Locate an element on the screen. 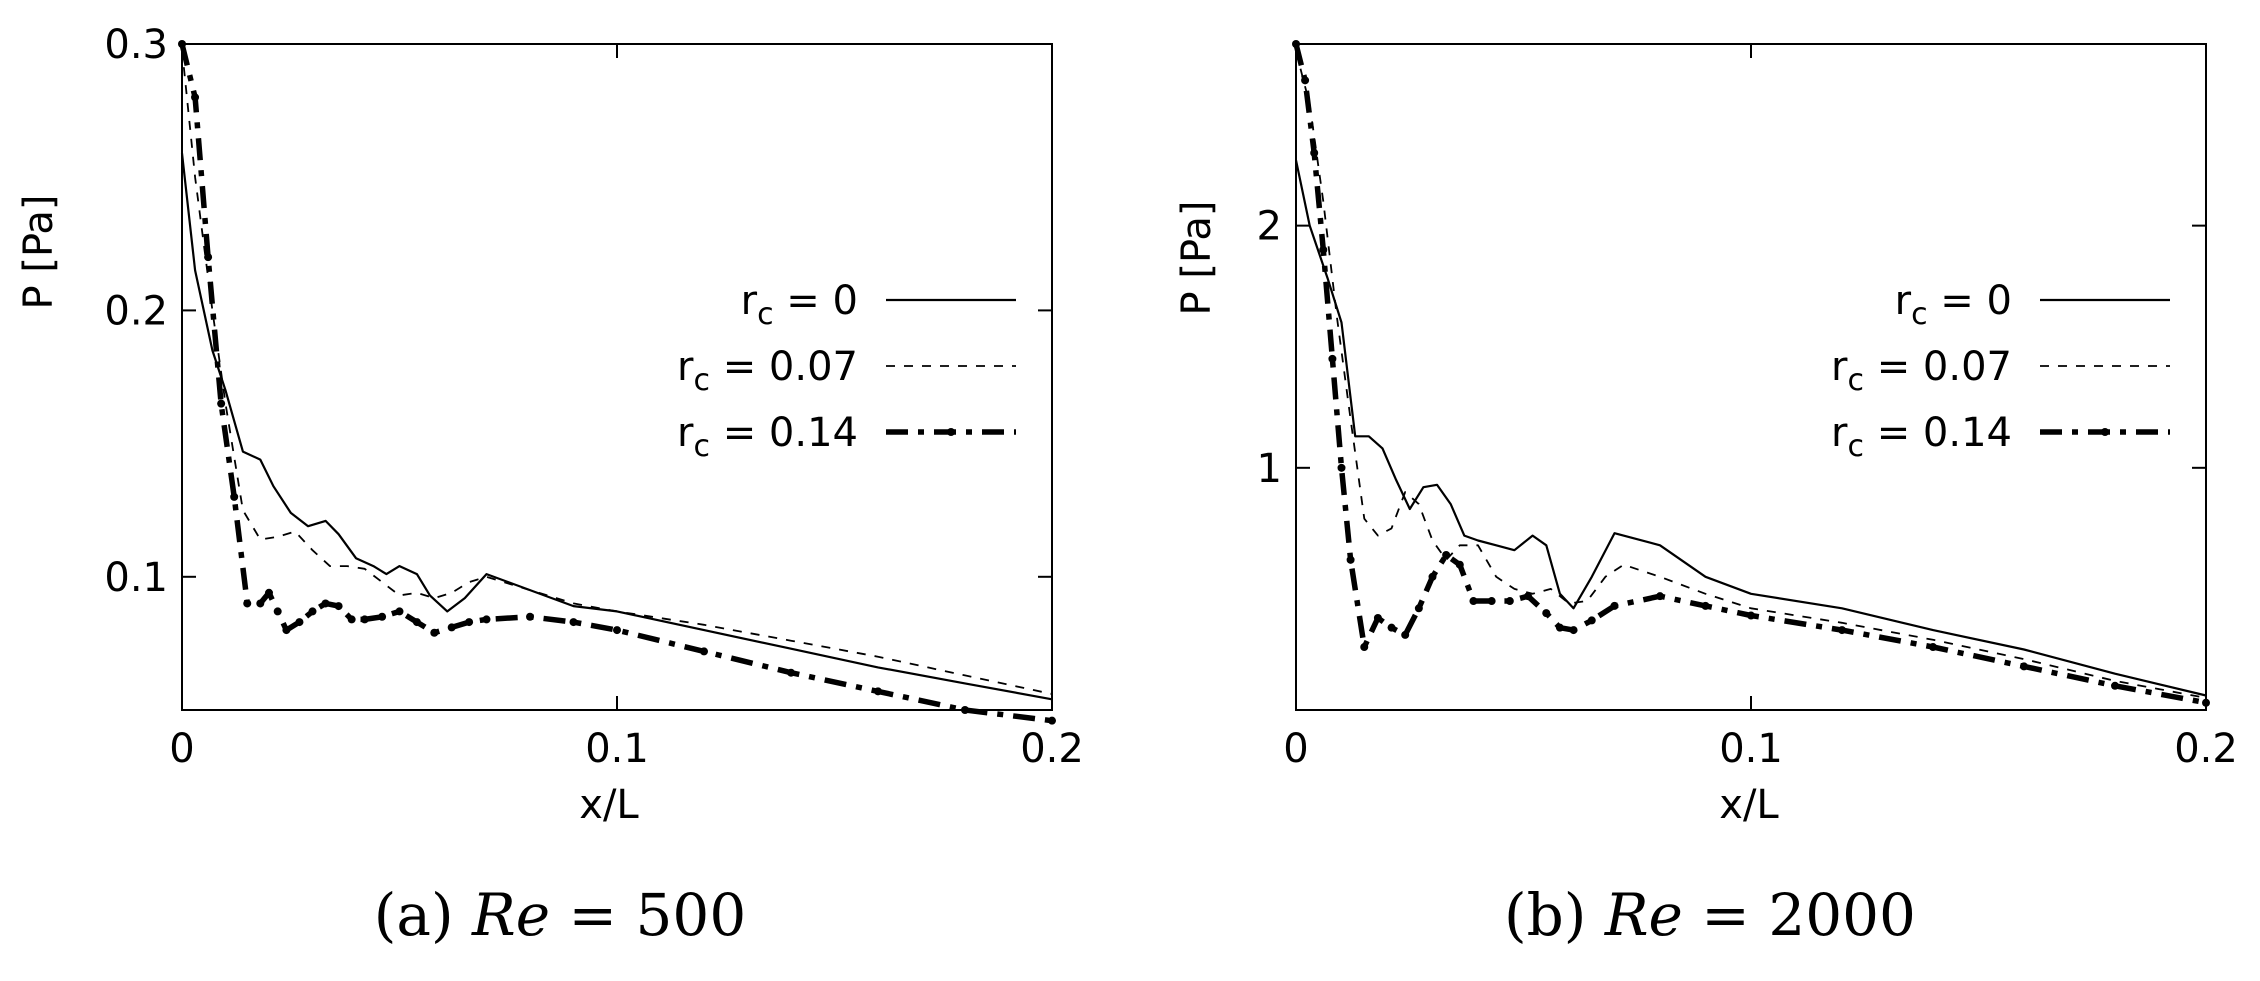  caption-value: 2000 is located at coordinates (1842, 915).